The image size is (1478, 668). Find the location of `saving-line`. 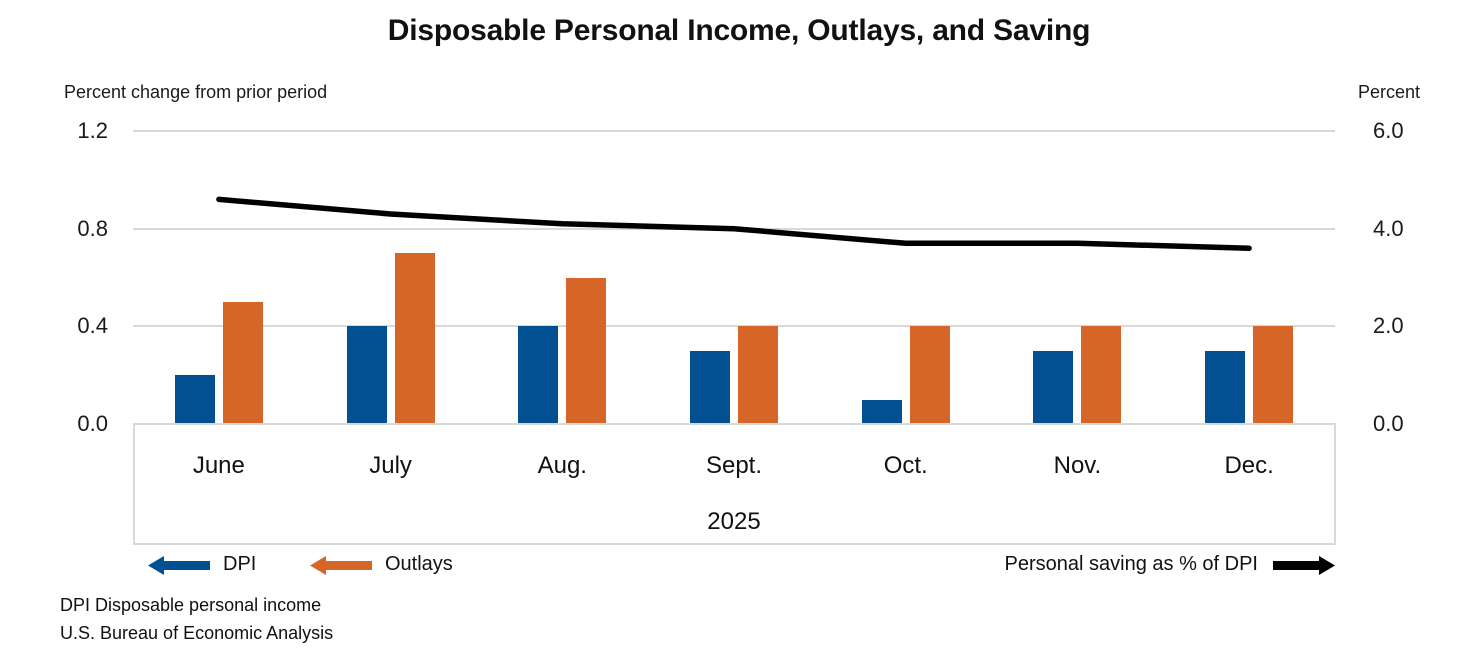

saving-line is located at coordinates (734, 223).